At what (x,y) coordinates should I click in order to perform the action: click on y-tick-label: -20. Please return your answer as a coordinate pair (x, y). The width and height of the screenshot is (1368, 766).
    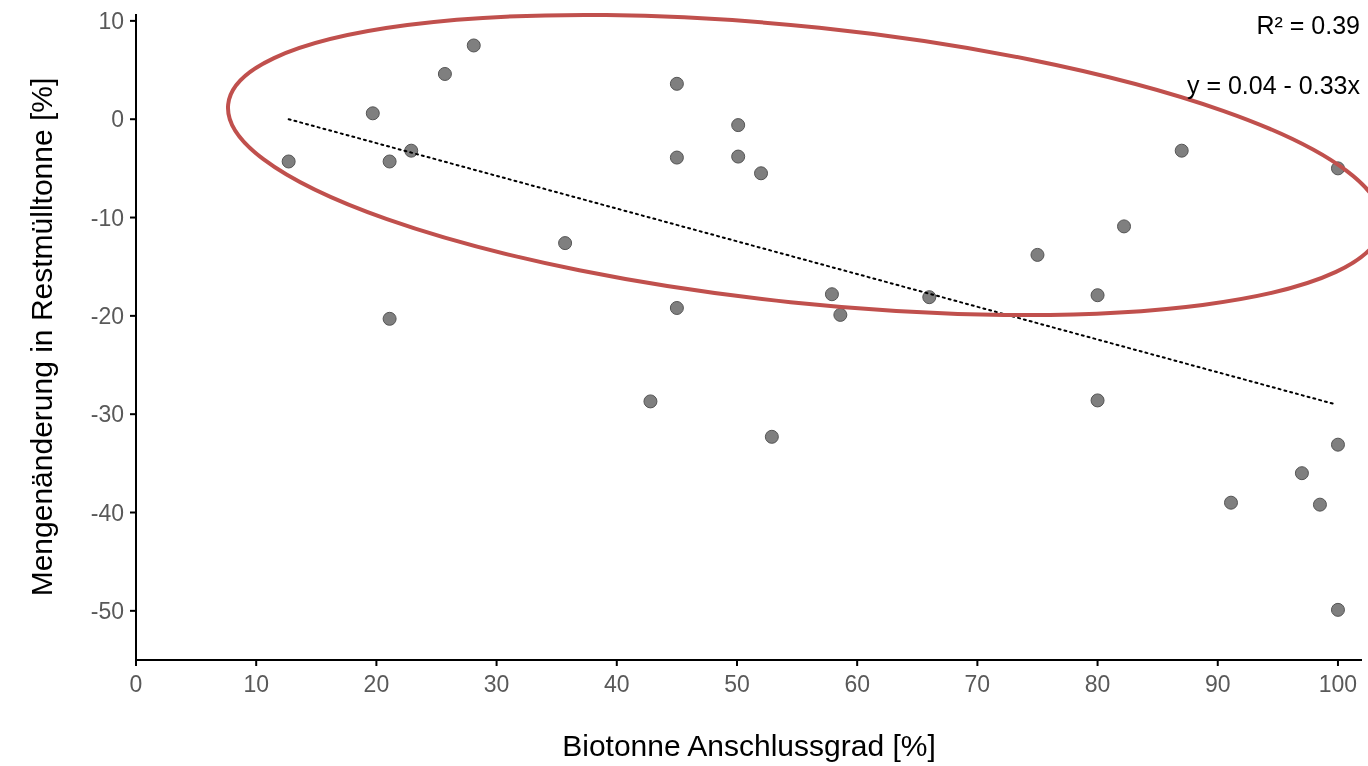
    Looking at the image, I should click on (107, 315).